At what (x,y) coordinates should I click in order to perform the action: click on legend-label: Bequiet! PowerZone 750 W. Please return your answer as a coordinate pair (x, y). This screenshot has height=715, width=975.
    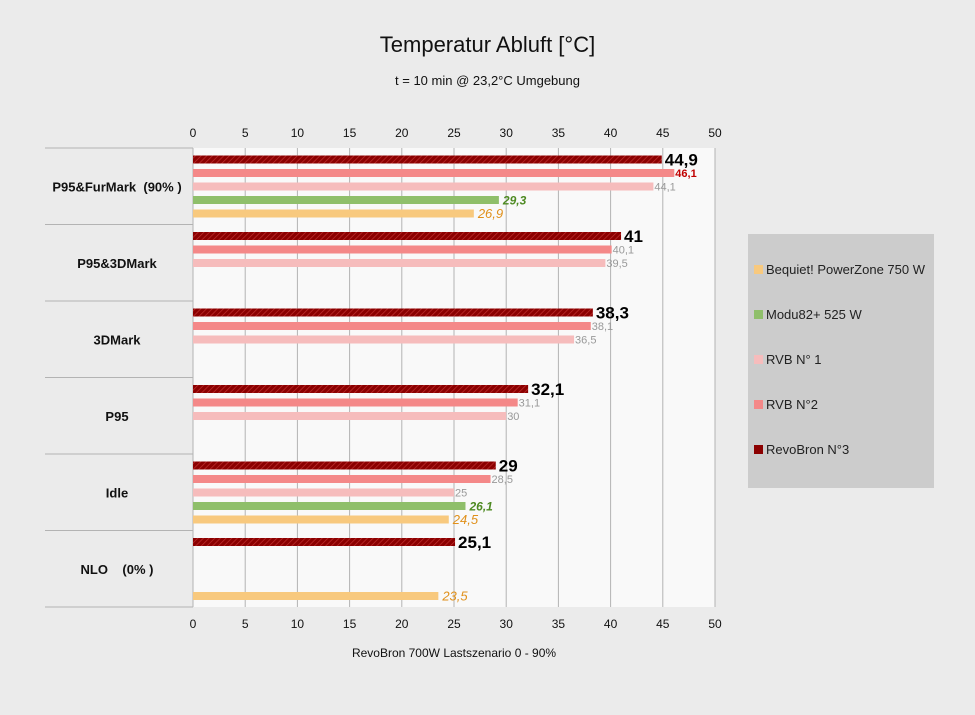
    Looking at the image, I should click on (845, 270).